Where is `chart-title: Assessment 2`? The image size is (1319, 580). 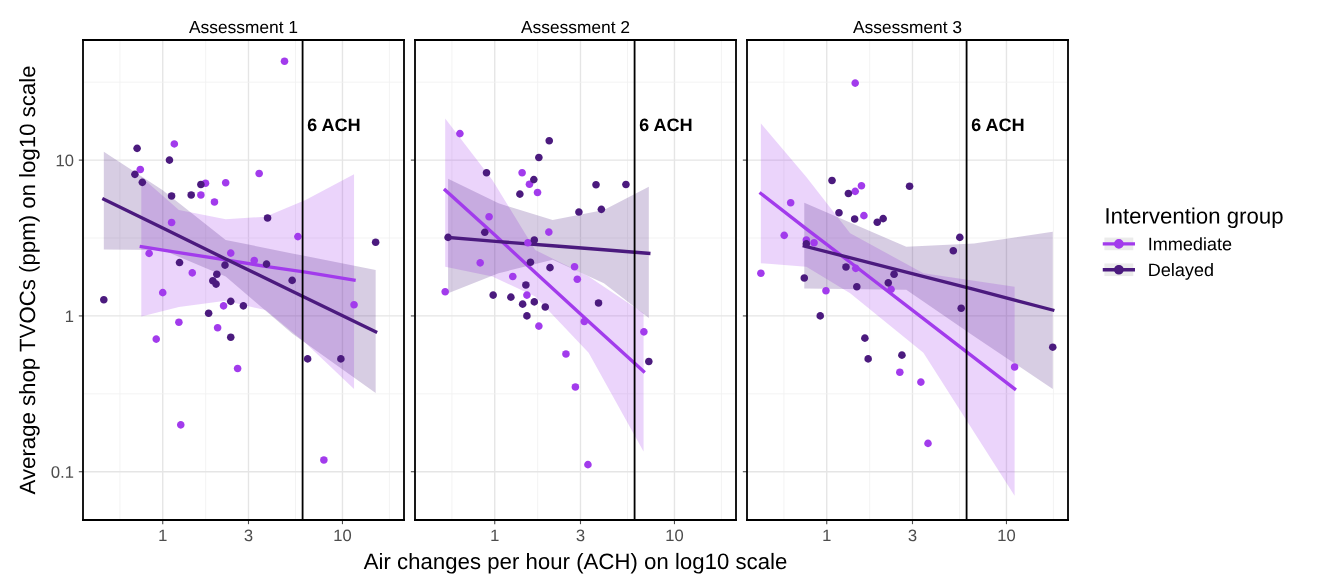
chart-title: Assessment 2 is located at coordinates (575, 27).